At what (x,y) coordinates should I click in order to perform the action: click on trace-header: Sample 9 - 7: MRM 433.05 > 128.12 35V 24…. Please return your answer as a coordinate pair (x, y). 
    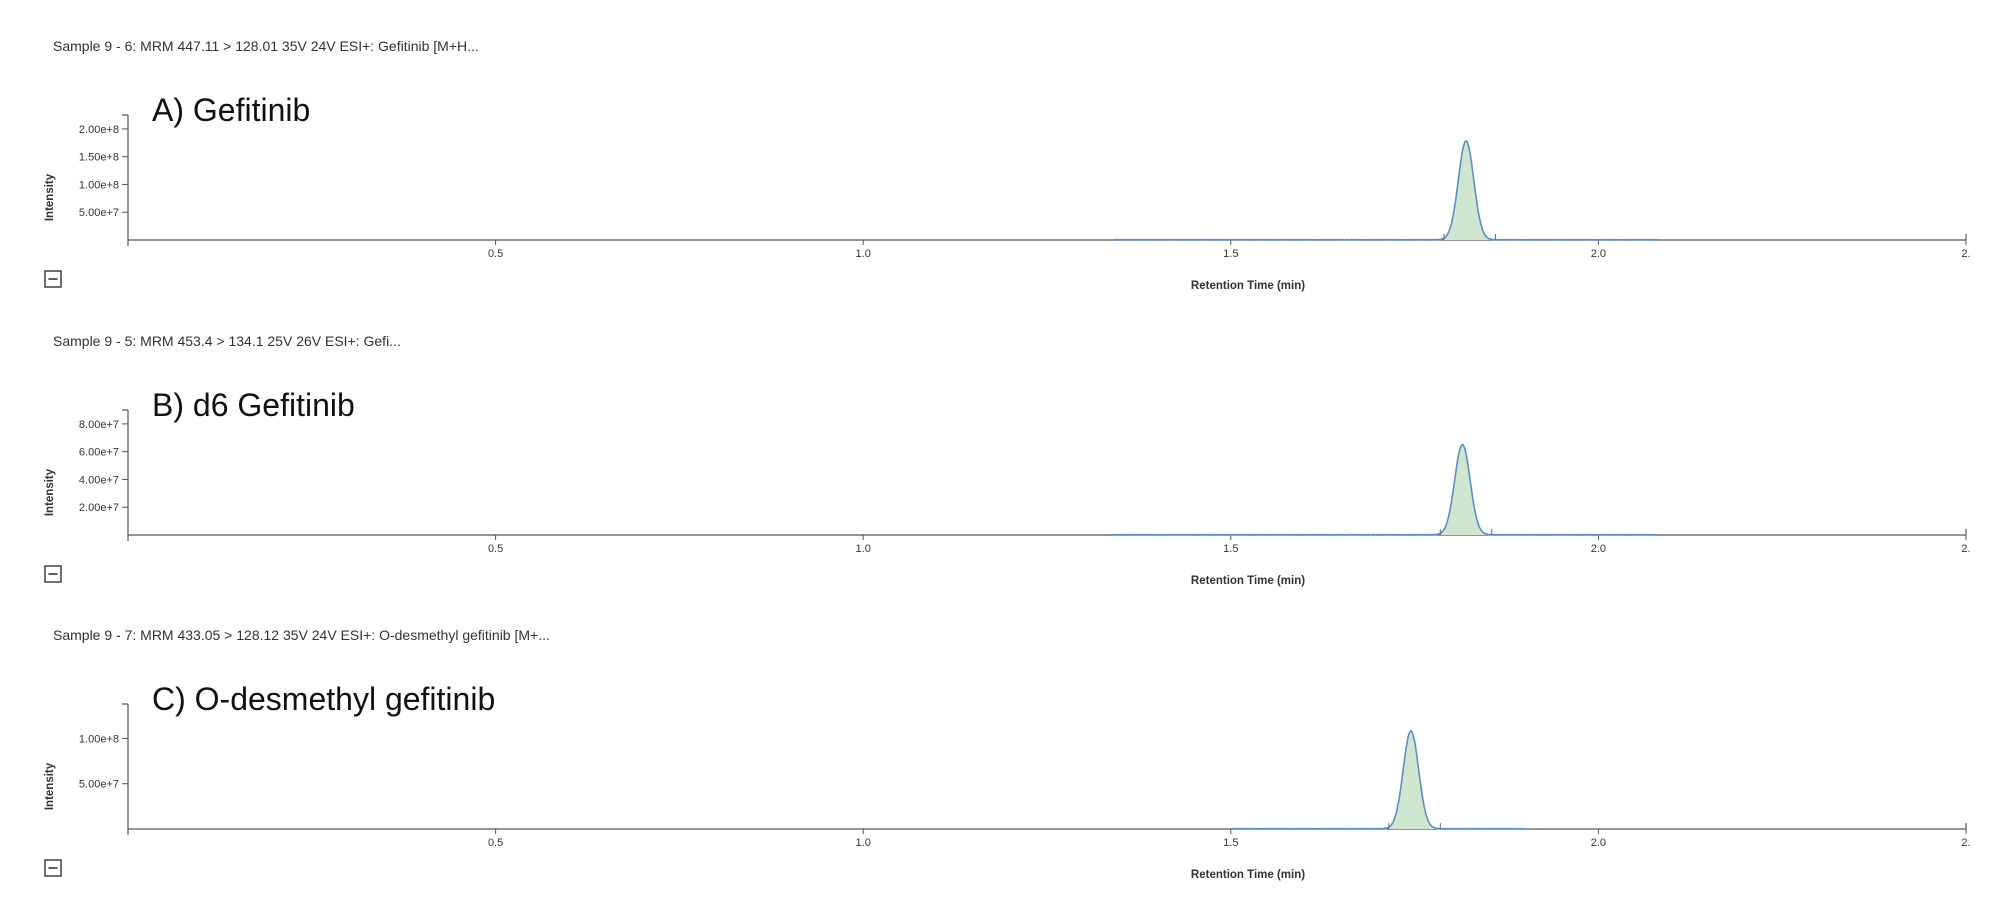
    Looking at the image, I should click on (301, 635).